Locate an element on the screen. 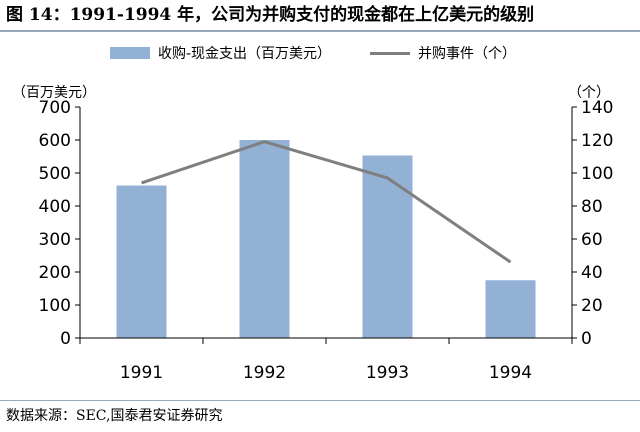 The image size is (640, 432). bar-1993 is located at coordinates (387, 246).